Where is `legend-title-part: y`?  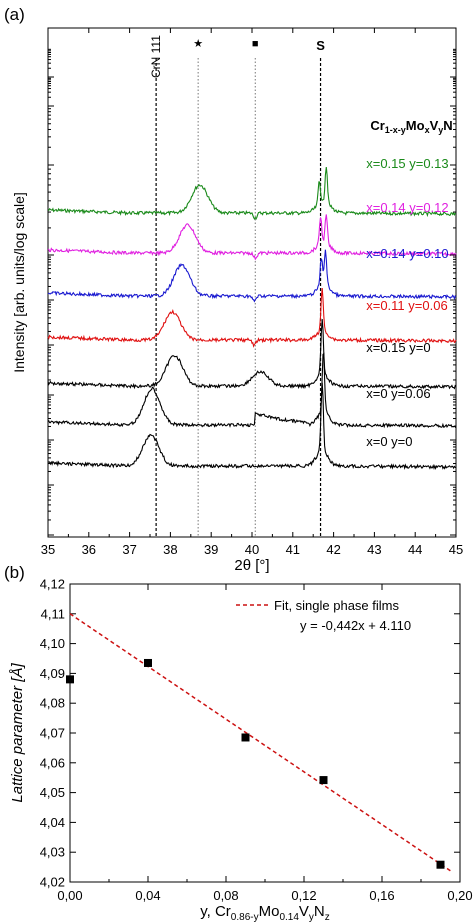 legend-title-part: y is located at coordinates (440, 130).